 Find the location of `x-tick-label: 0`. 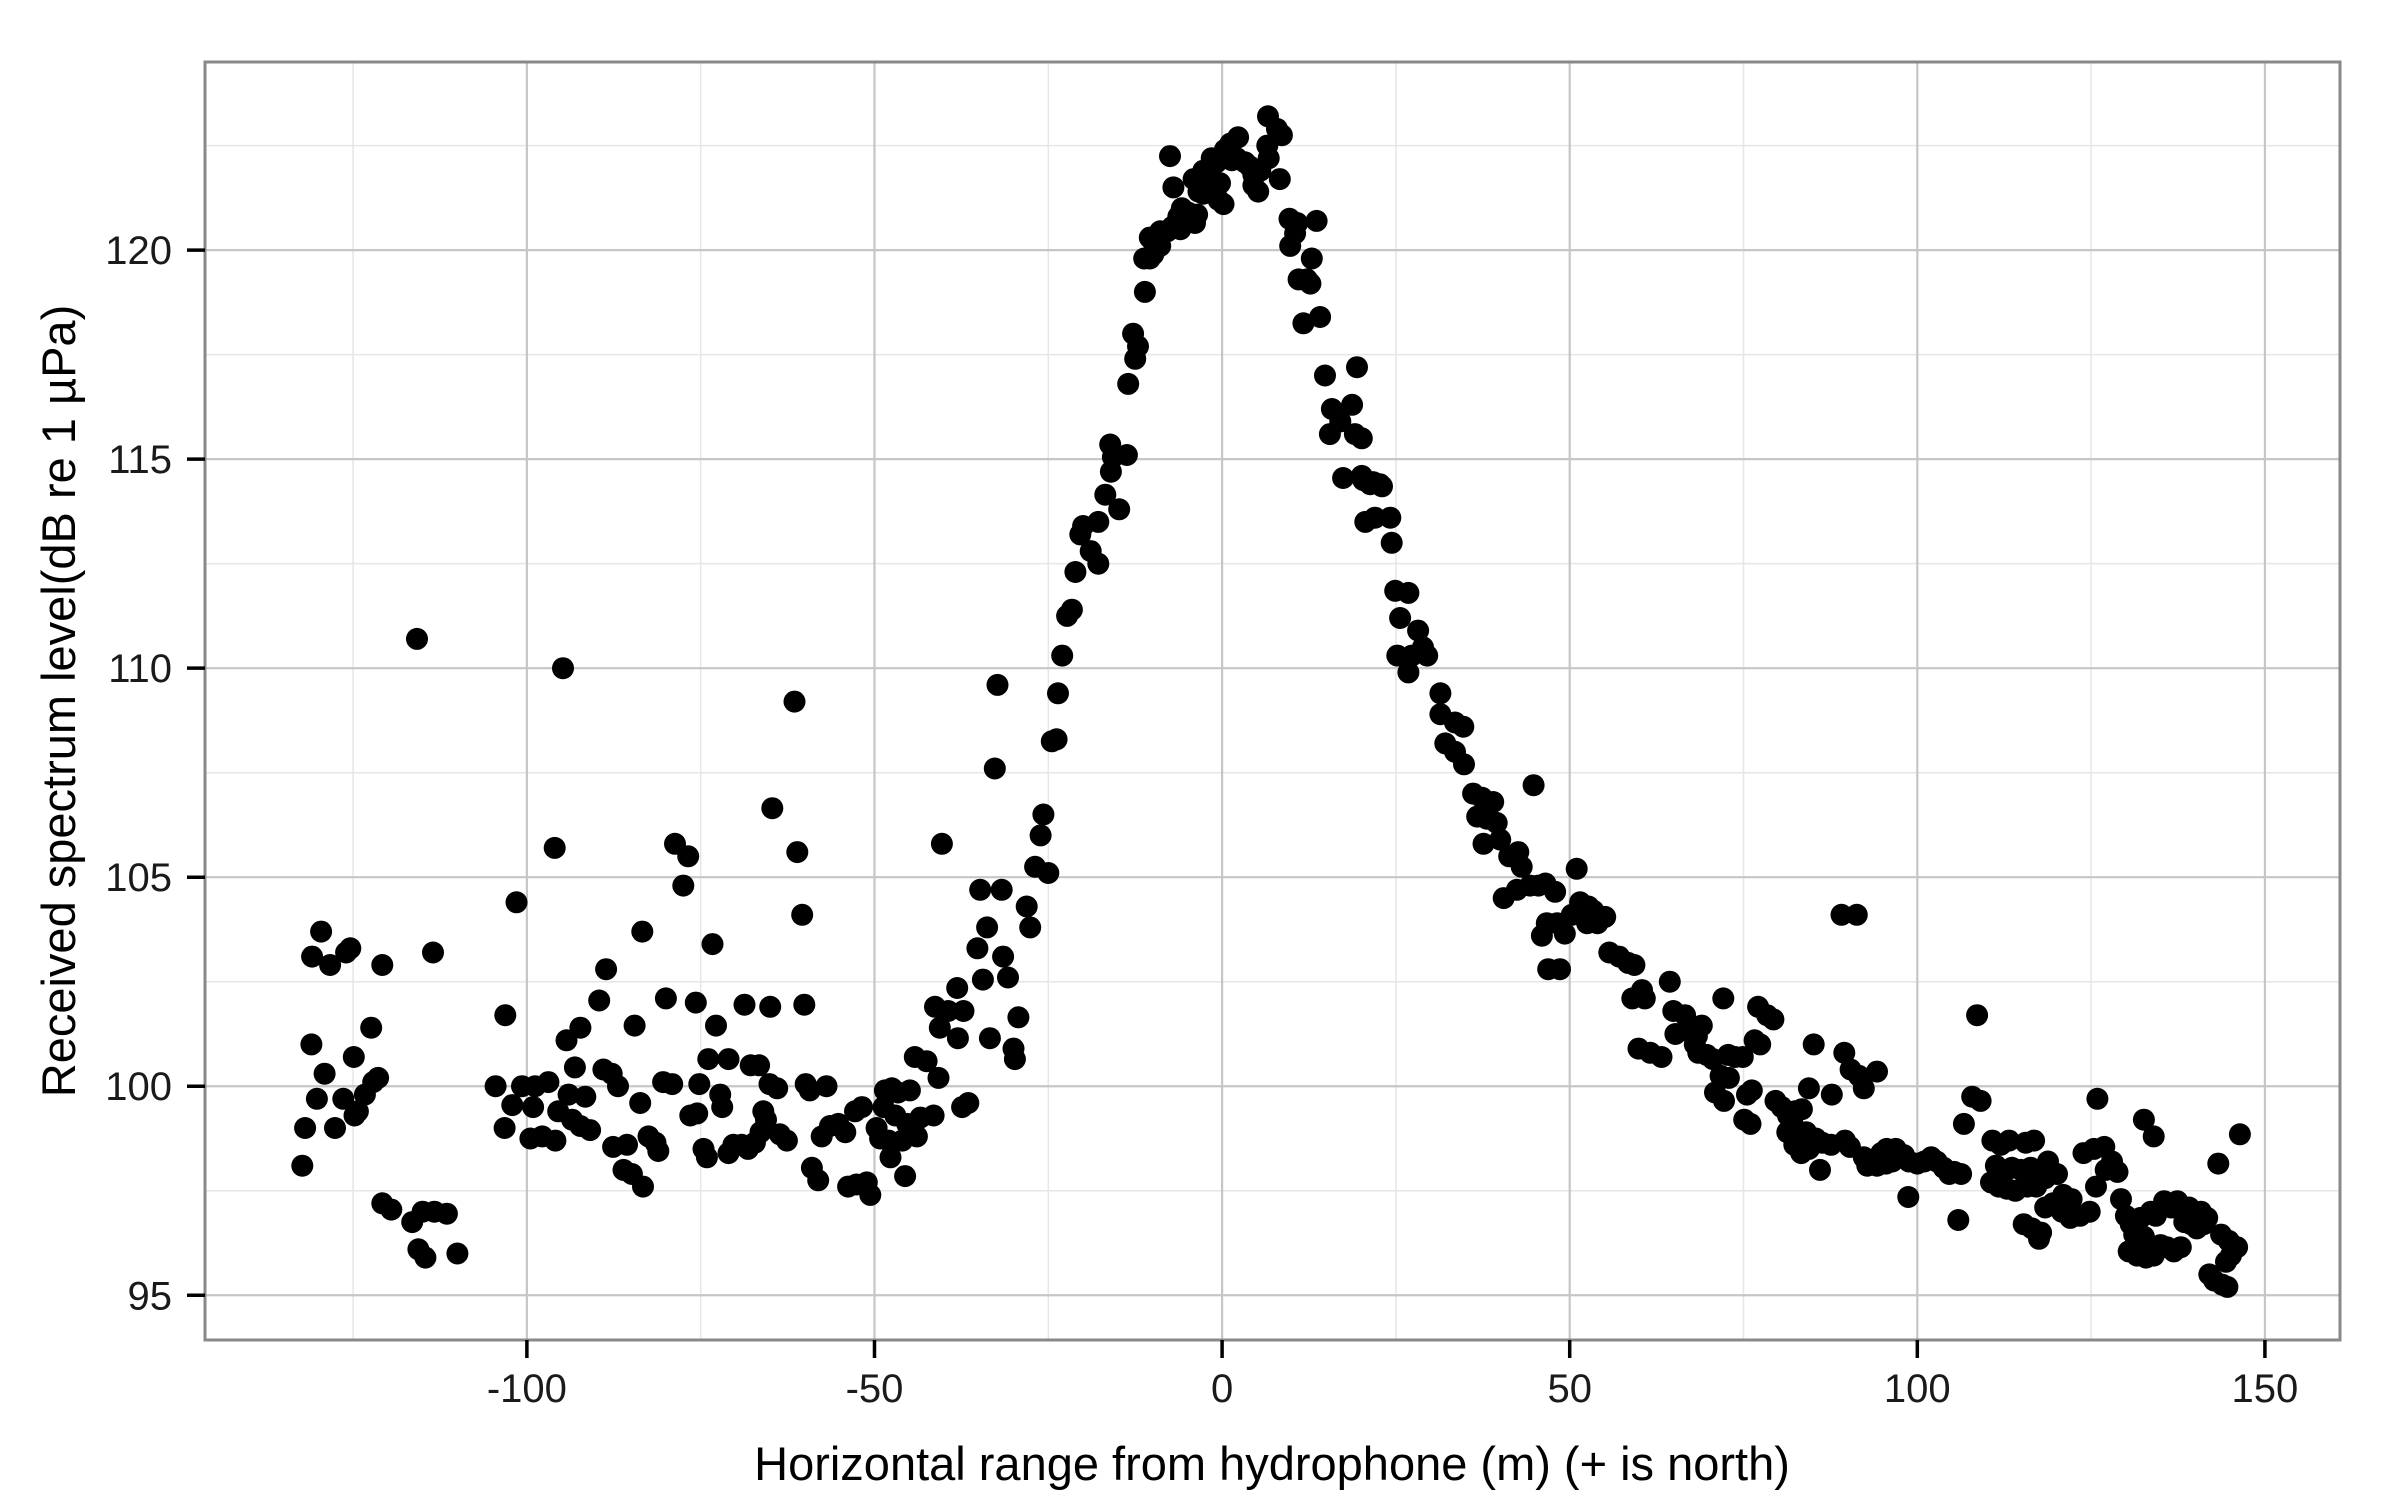

x-tick-label: 0 is located at coordinates (1222, 1389).